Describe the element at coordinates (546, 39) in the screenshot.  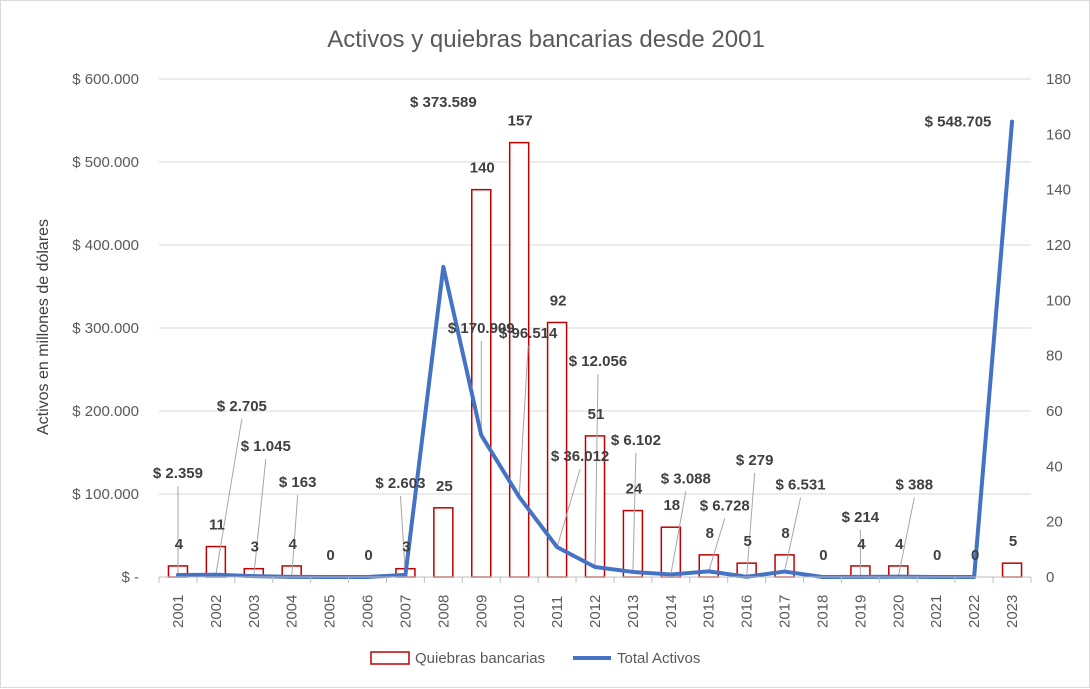
I see `chart-title: Activos y quiebras bancarias desde 2001` at that location.